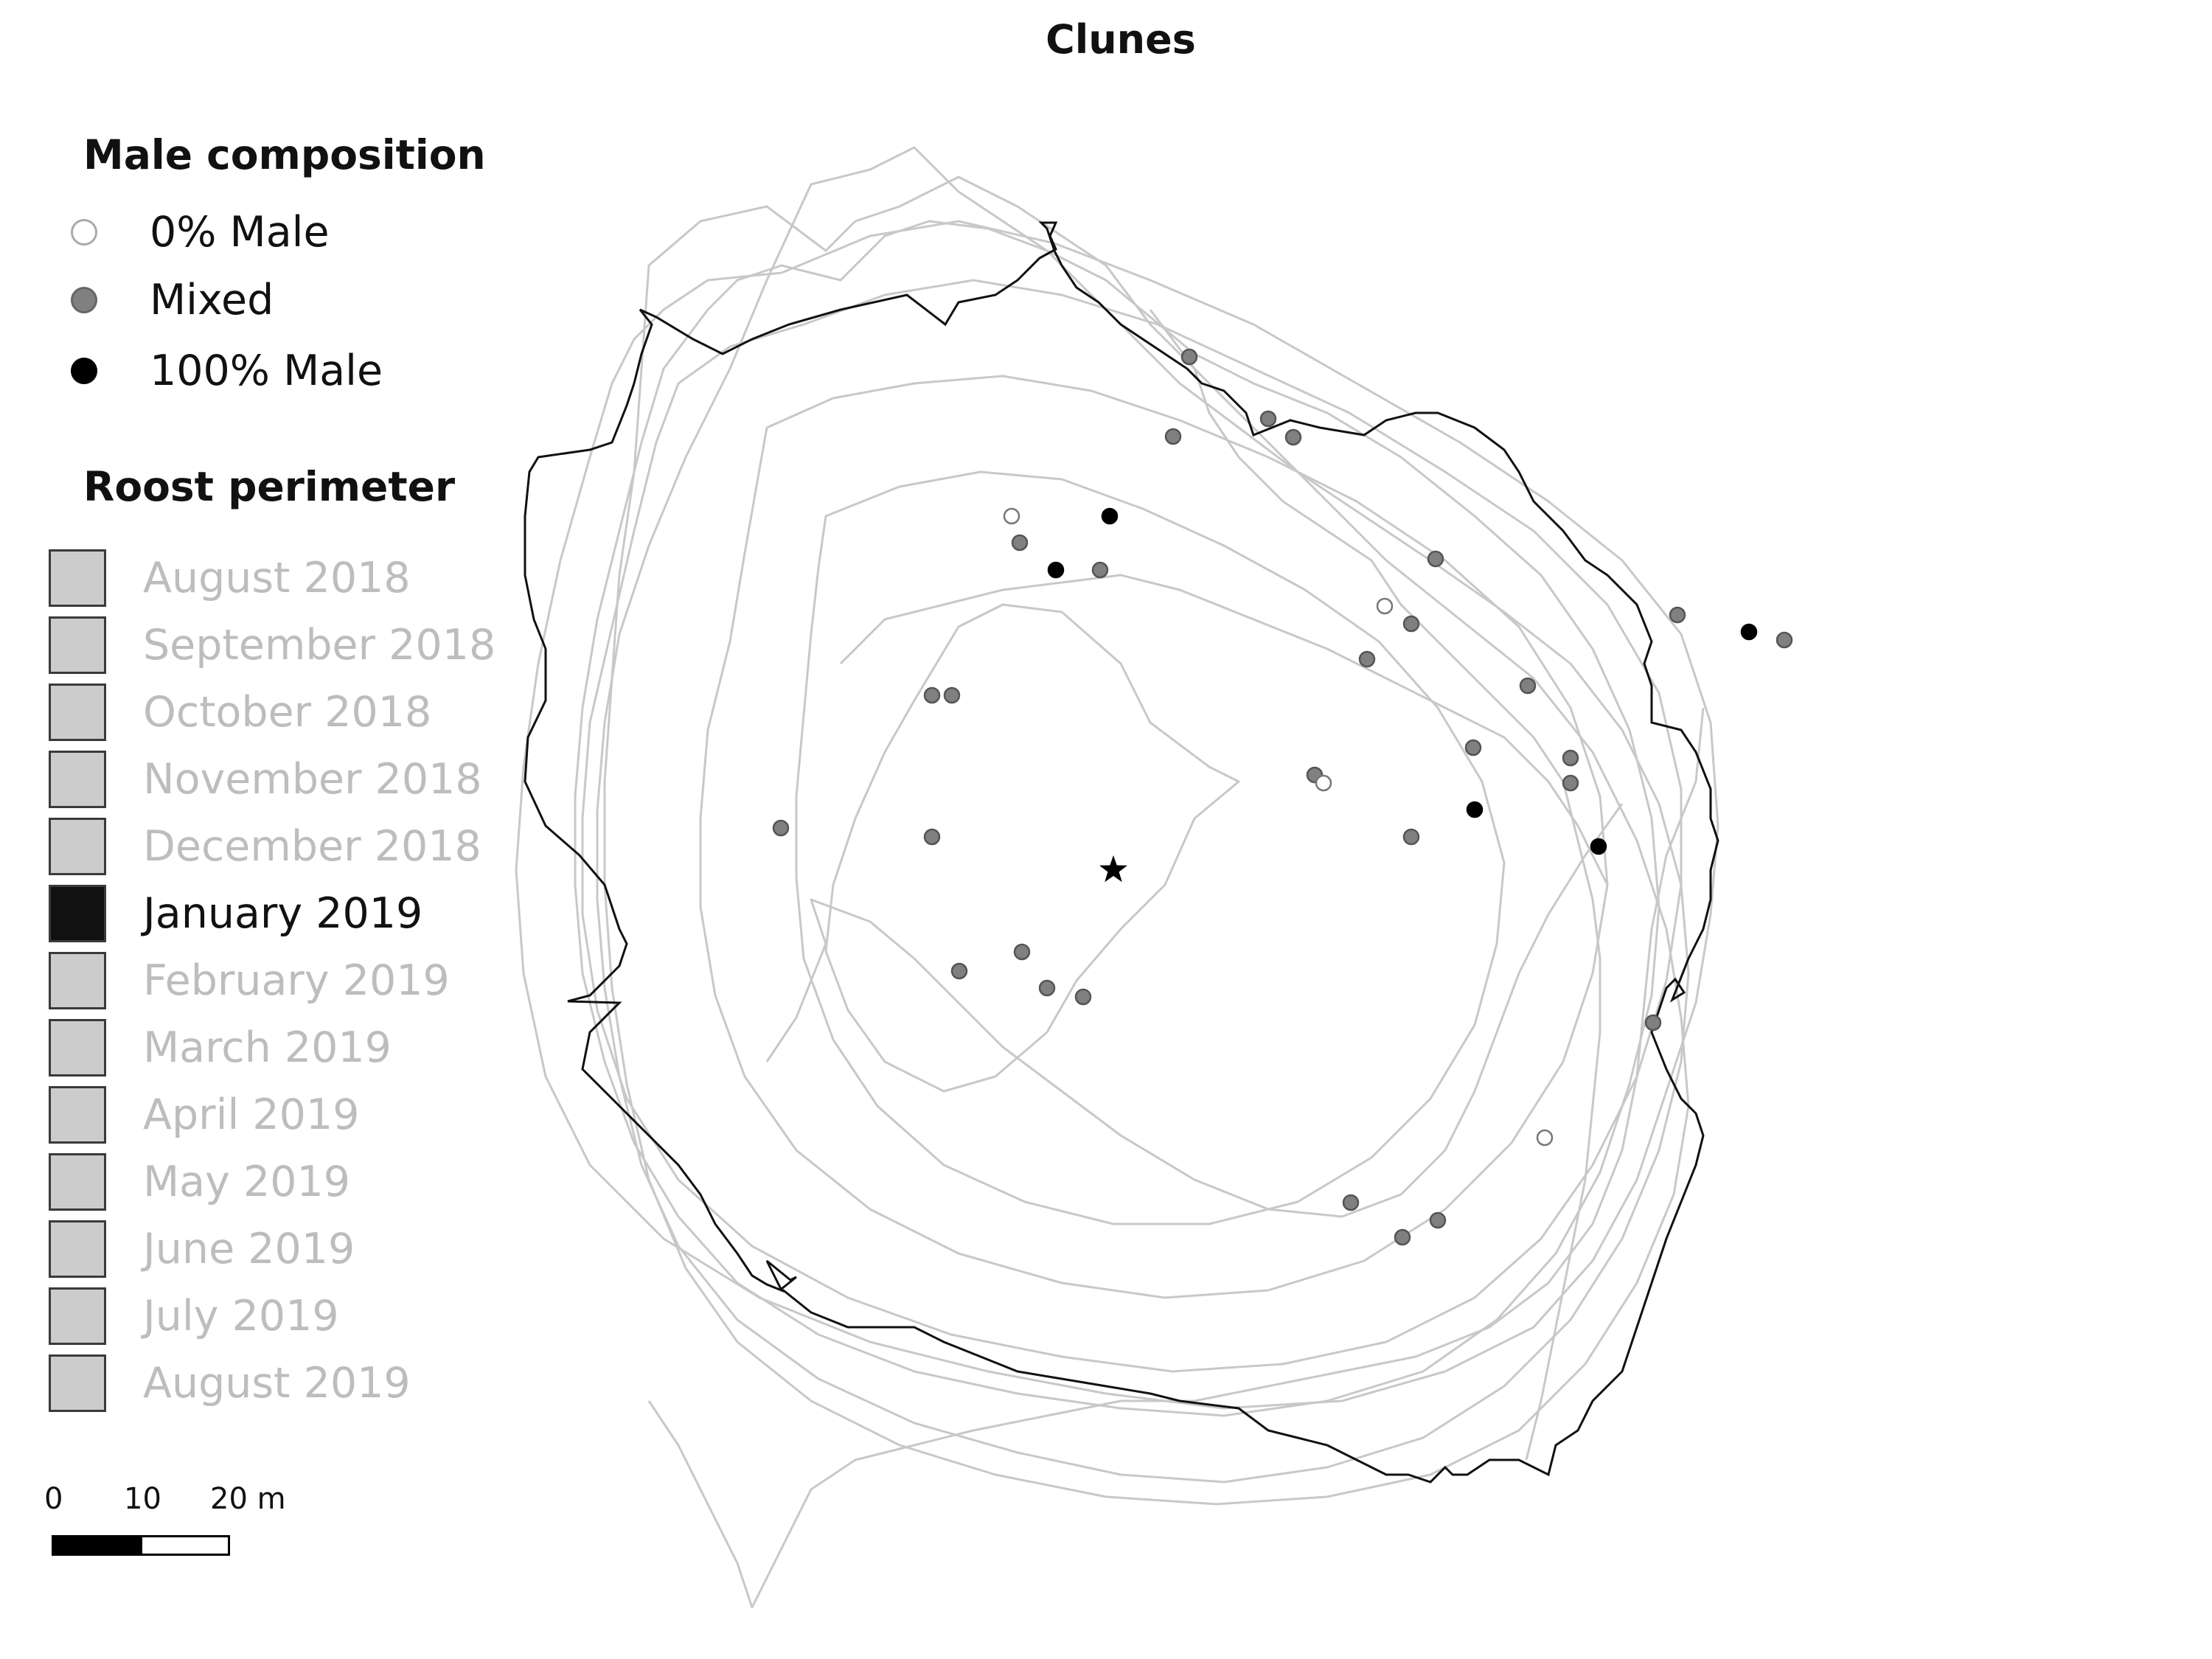 The width and height of the screenshot is (2212, 1659). I want to click on legend-month-1: September 2018, so click(307, 646).